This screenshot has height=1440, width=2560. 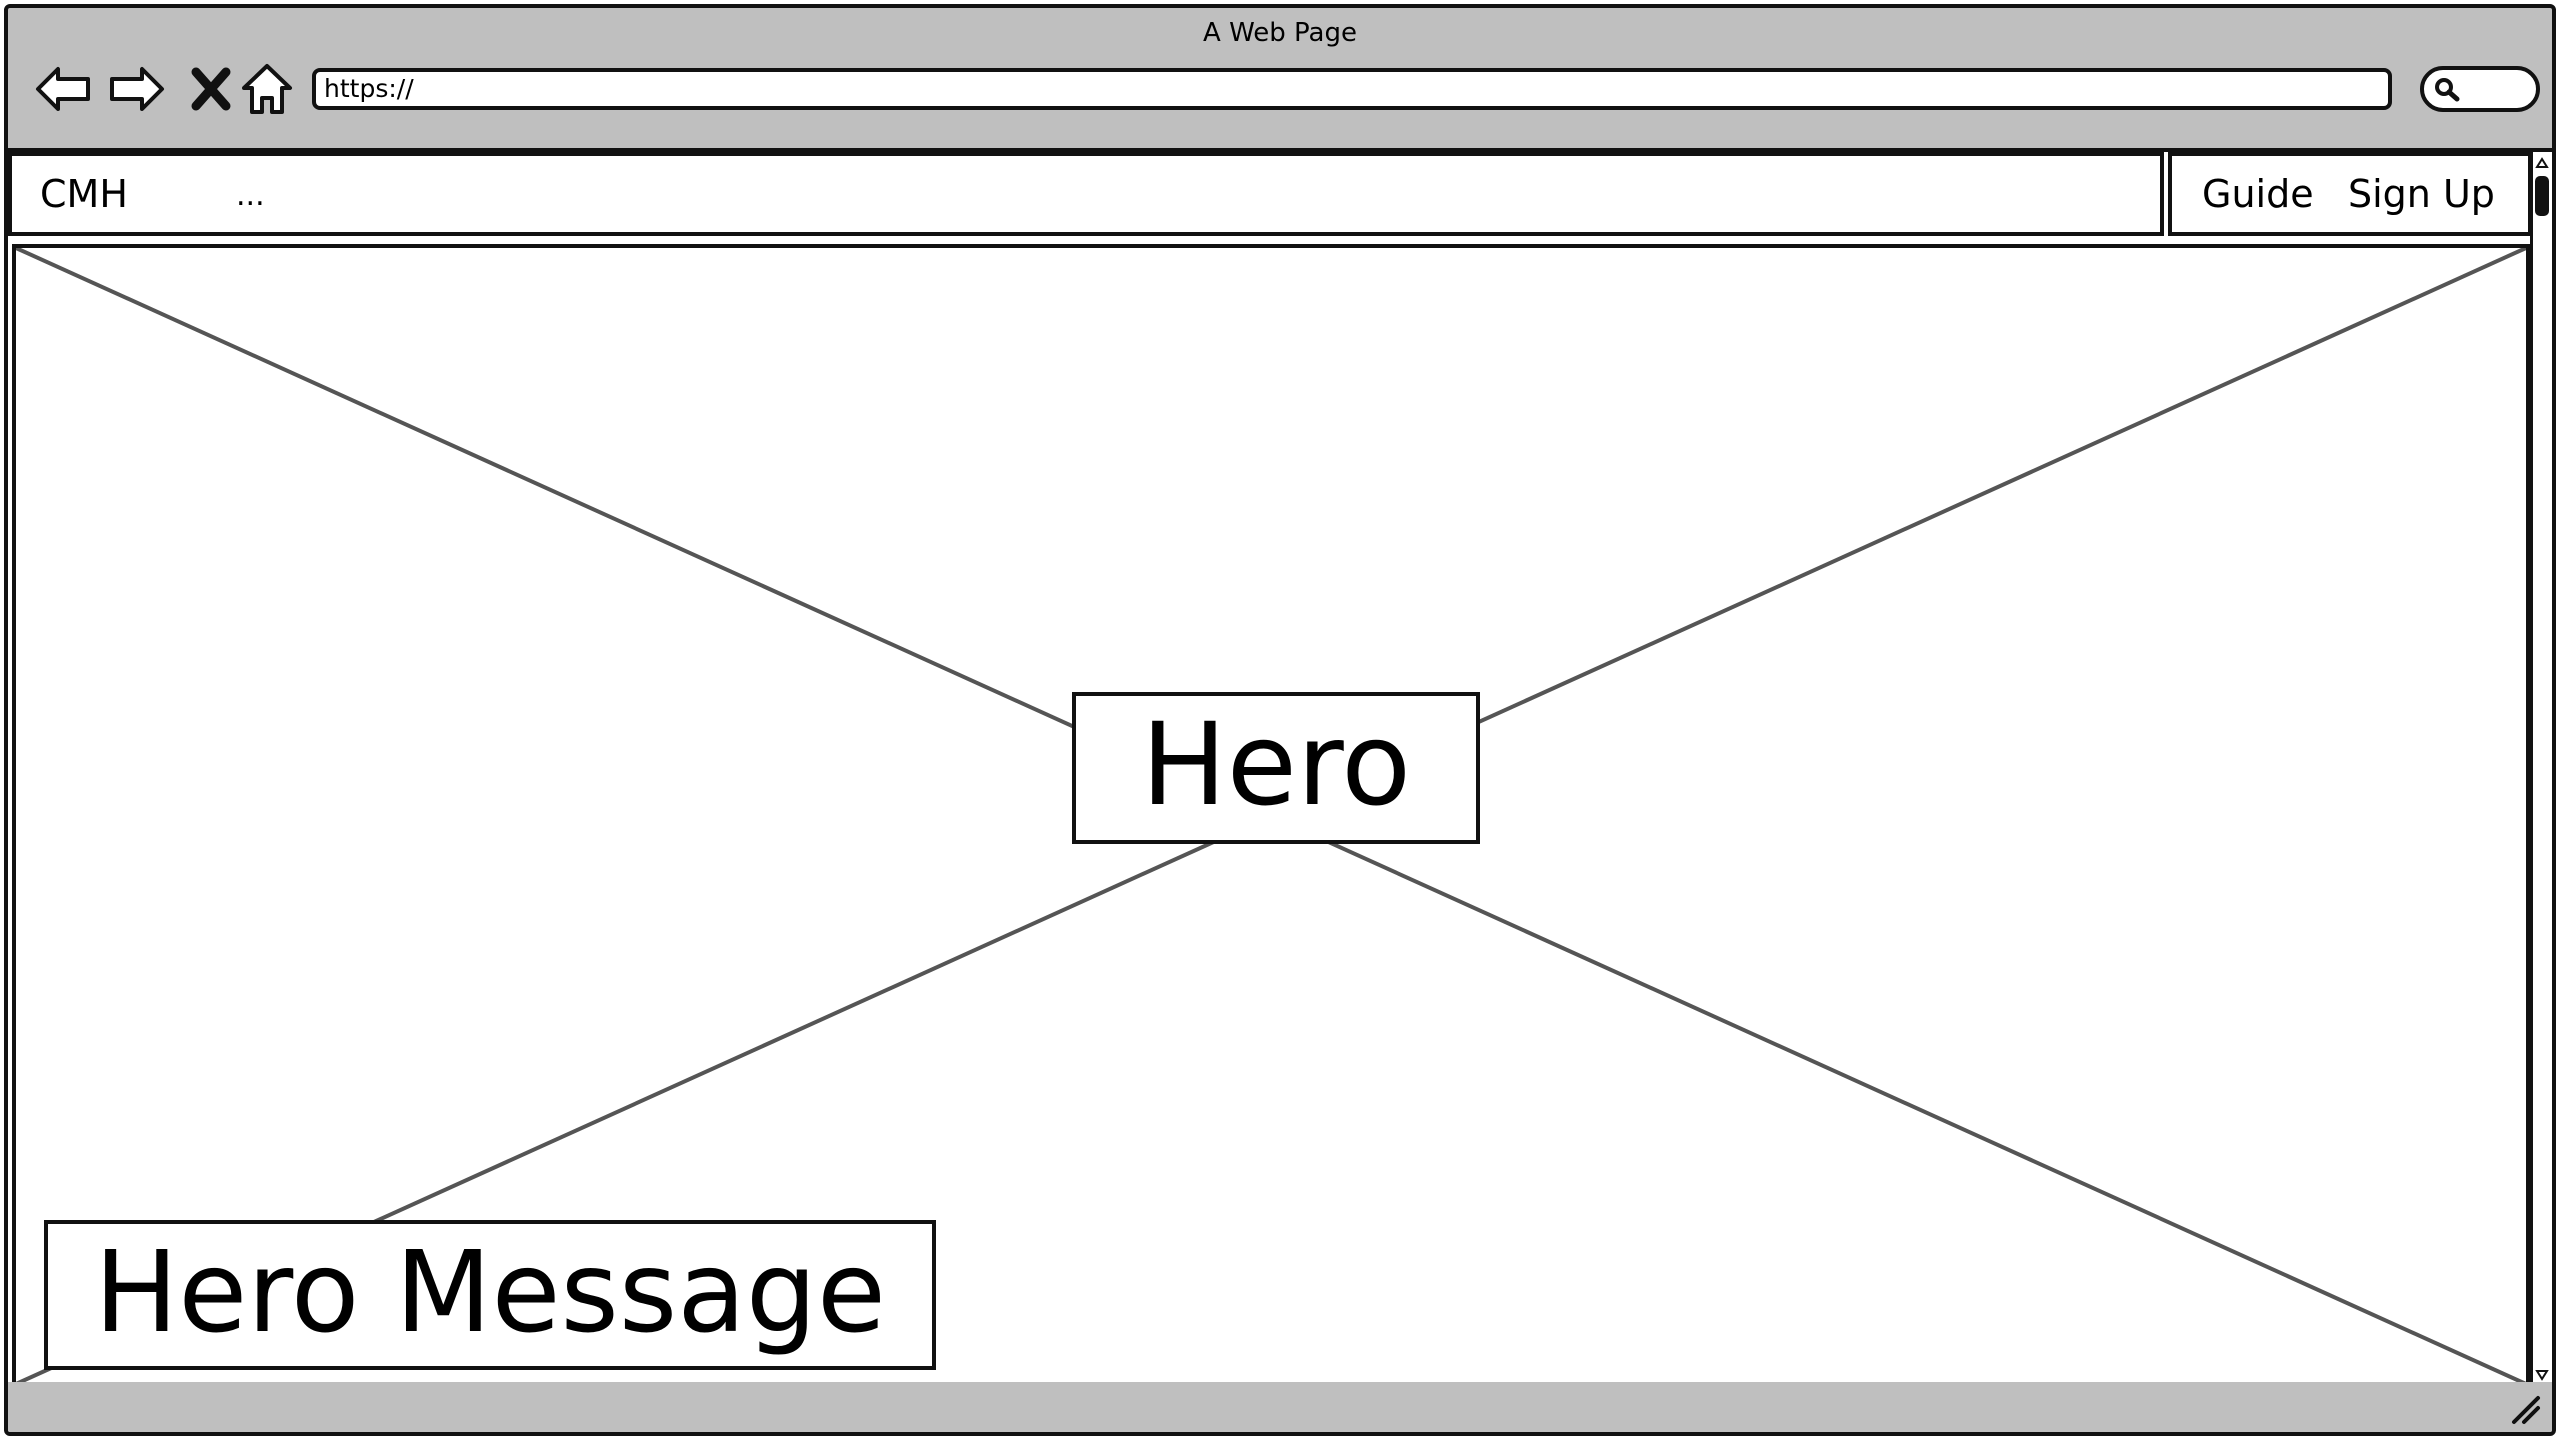 What do you see at coordinates (2258, 194) in the screenshot?
I see `nav-link-guide: Guide` at bounding box center [2258, 194].